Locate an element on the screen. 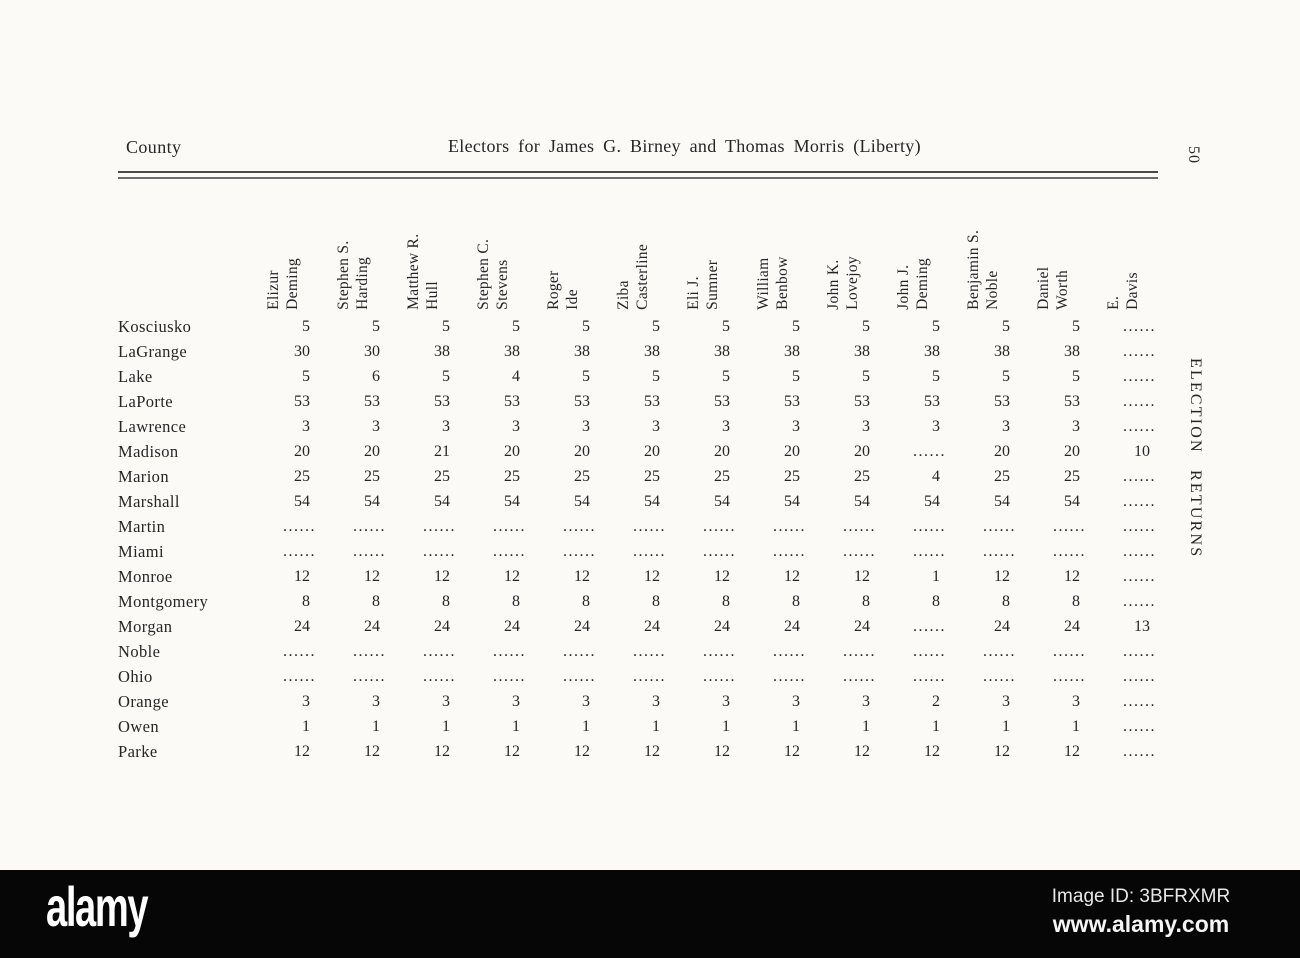  elector-column-header: Roger Ide is located at coordinates (563, 252).